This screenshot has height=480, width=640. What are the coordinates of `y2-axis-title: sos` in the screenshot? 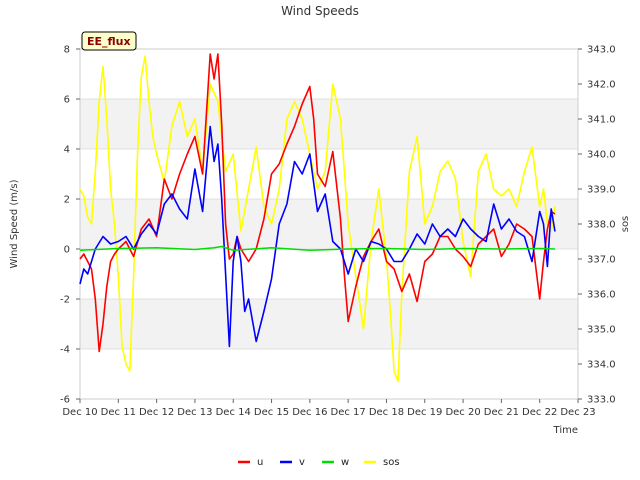 It's located at (625, 224).